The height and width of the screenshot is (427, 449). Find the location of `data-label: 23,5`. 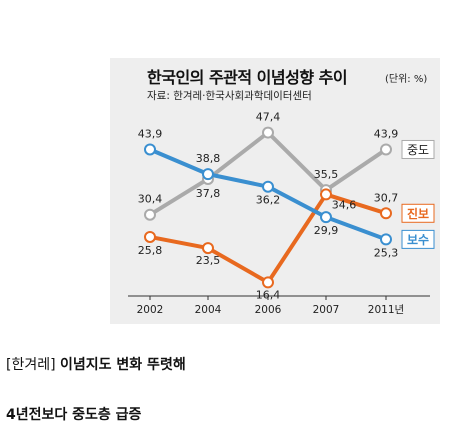

data-label: 23,5 is located at coordinates (208, 260).